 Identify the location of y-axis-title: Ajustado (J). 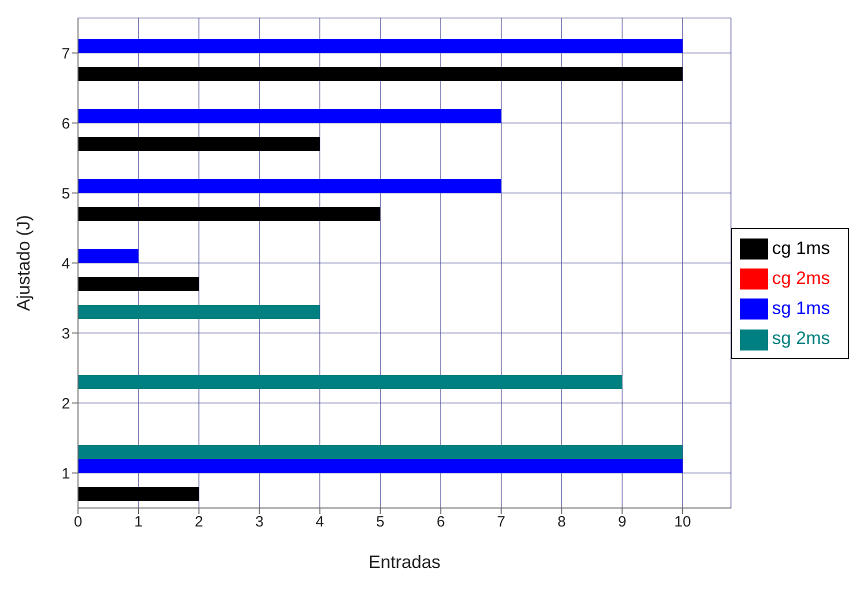
(23, 263).